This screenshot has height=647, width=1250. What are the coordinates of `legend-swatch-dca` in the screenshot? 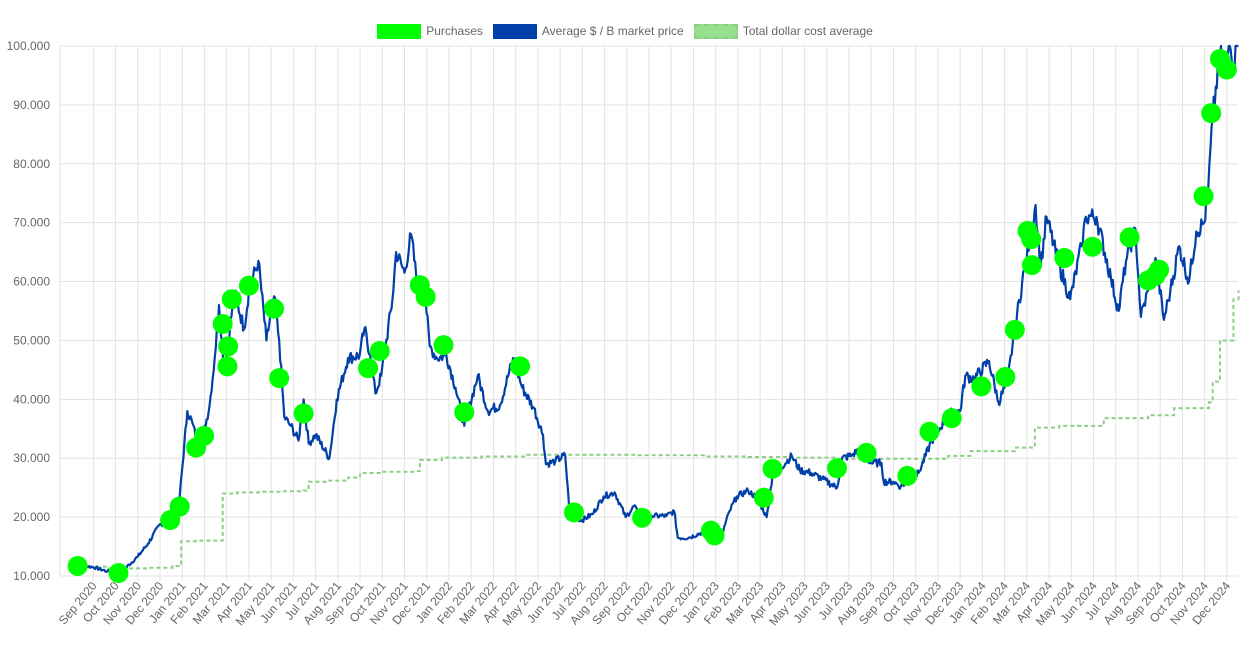 It's located at (715, 31).